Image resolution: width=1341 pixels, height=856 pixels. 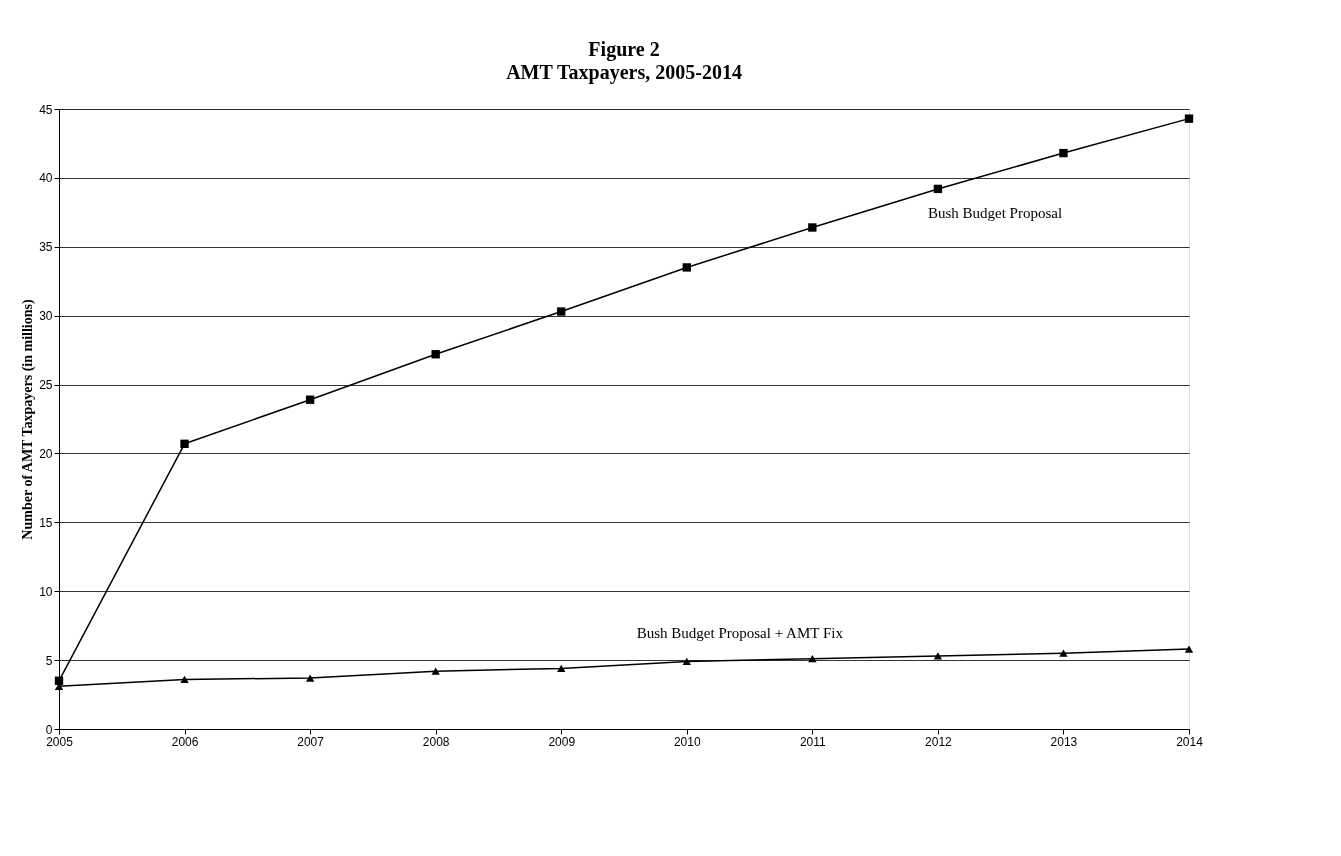 What do you see at coordinates (624, 72) in the screenshot?
I see `chart-subtitle: AMT Taxpayers, 2005-2014` at bounding box center [624, 72].